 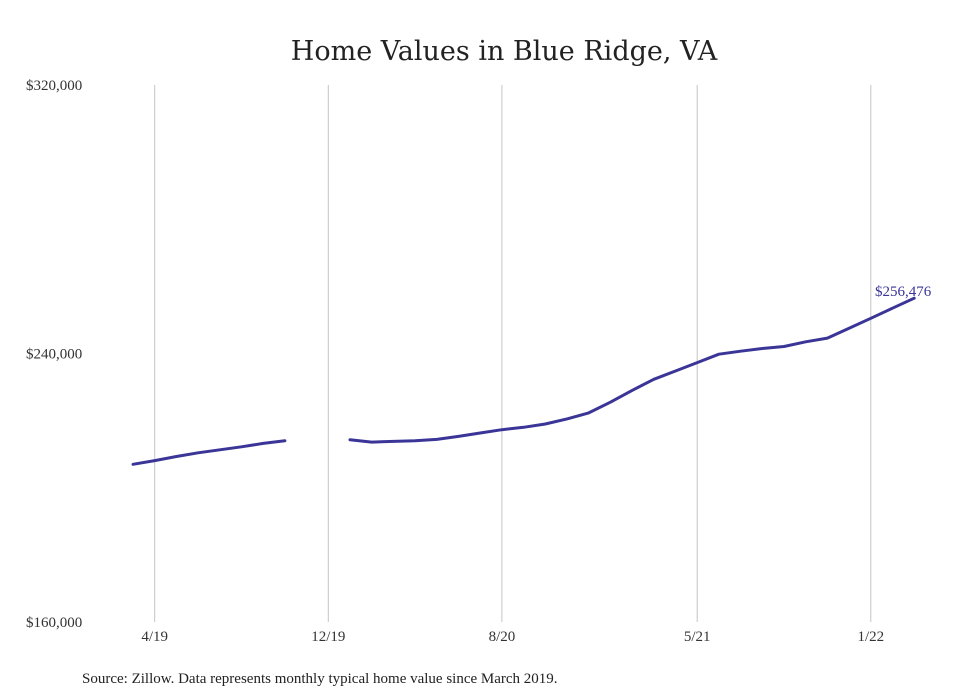 I want to click on y-tick-label: $320,000, so click(x=54, y=86).